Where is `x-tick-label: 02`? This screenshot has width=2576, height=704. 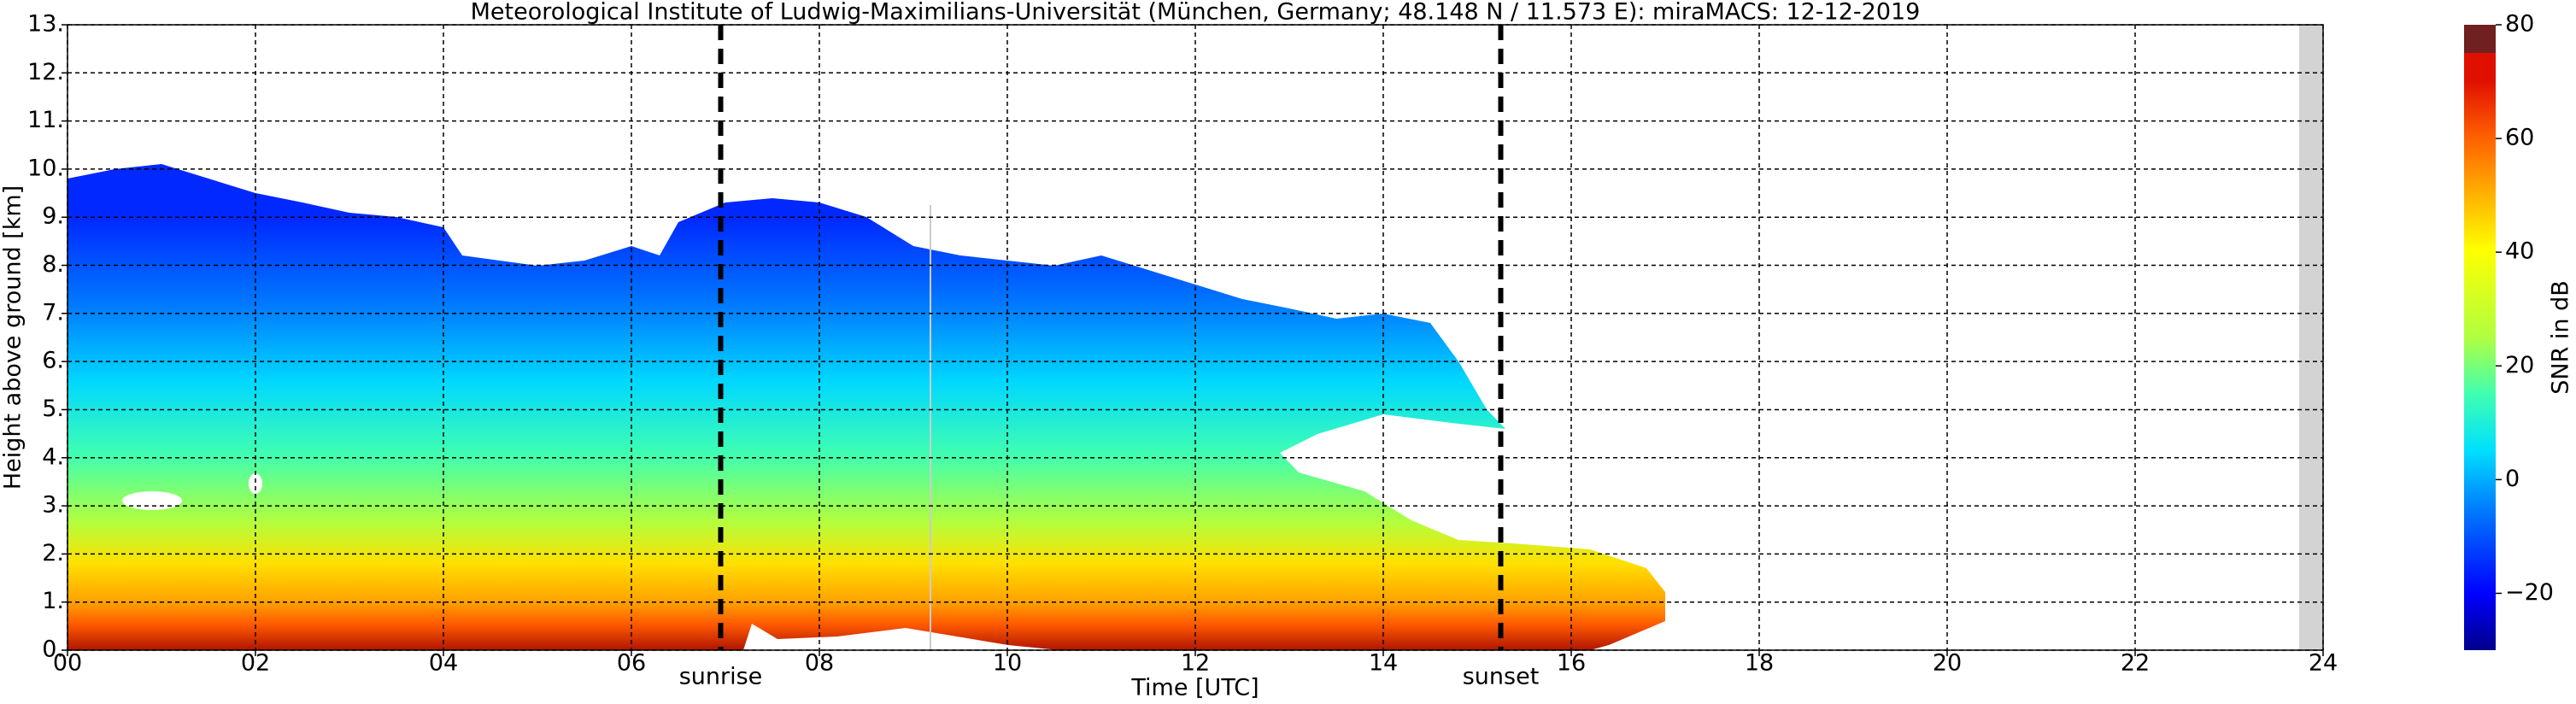
x-tick-label: 02 is located at coordinates (255, 663).